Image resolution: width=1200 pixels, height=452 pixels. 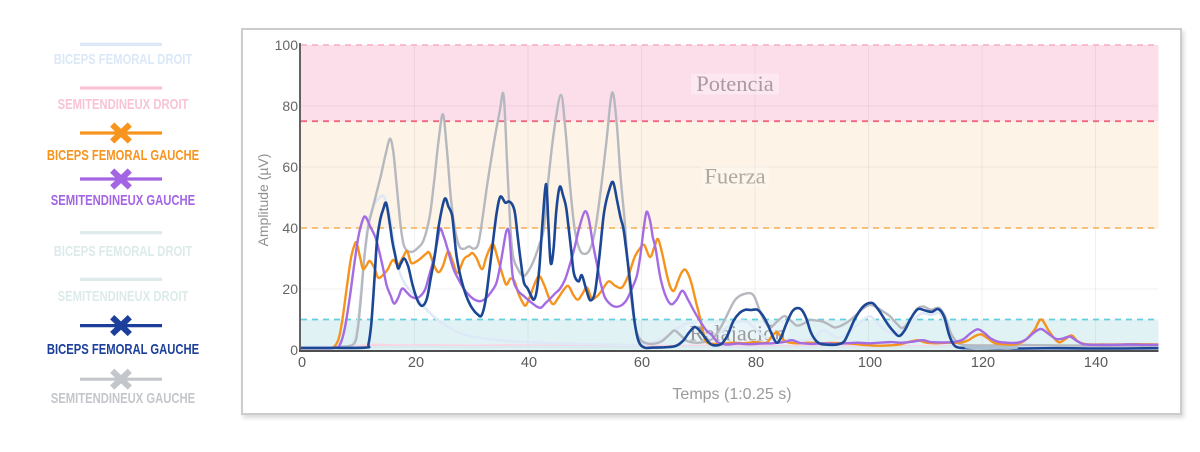 What do you see at coordinates (983, 363) in the screenshot?
I see `svg-text: 120` at bounding box center [983, 363].